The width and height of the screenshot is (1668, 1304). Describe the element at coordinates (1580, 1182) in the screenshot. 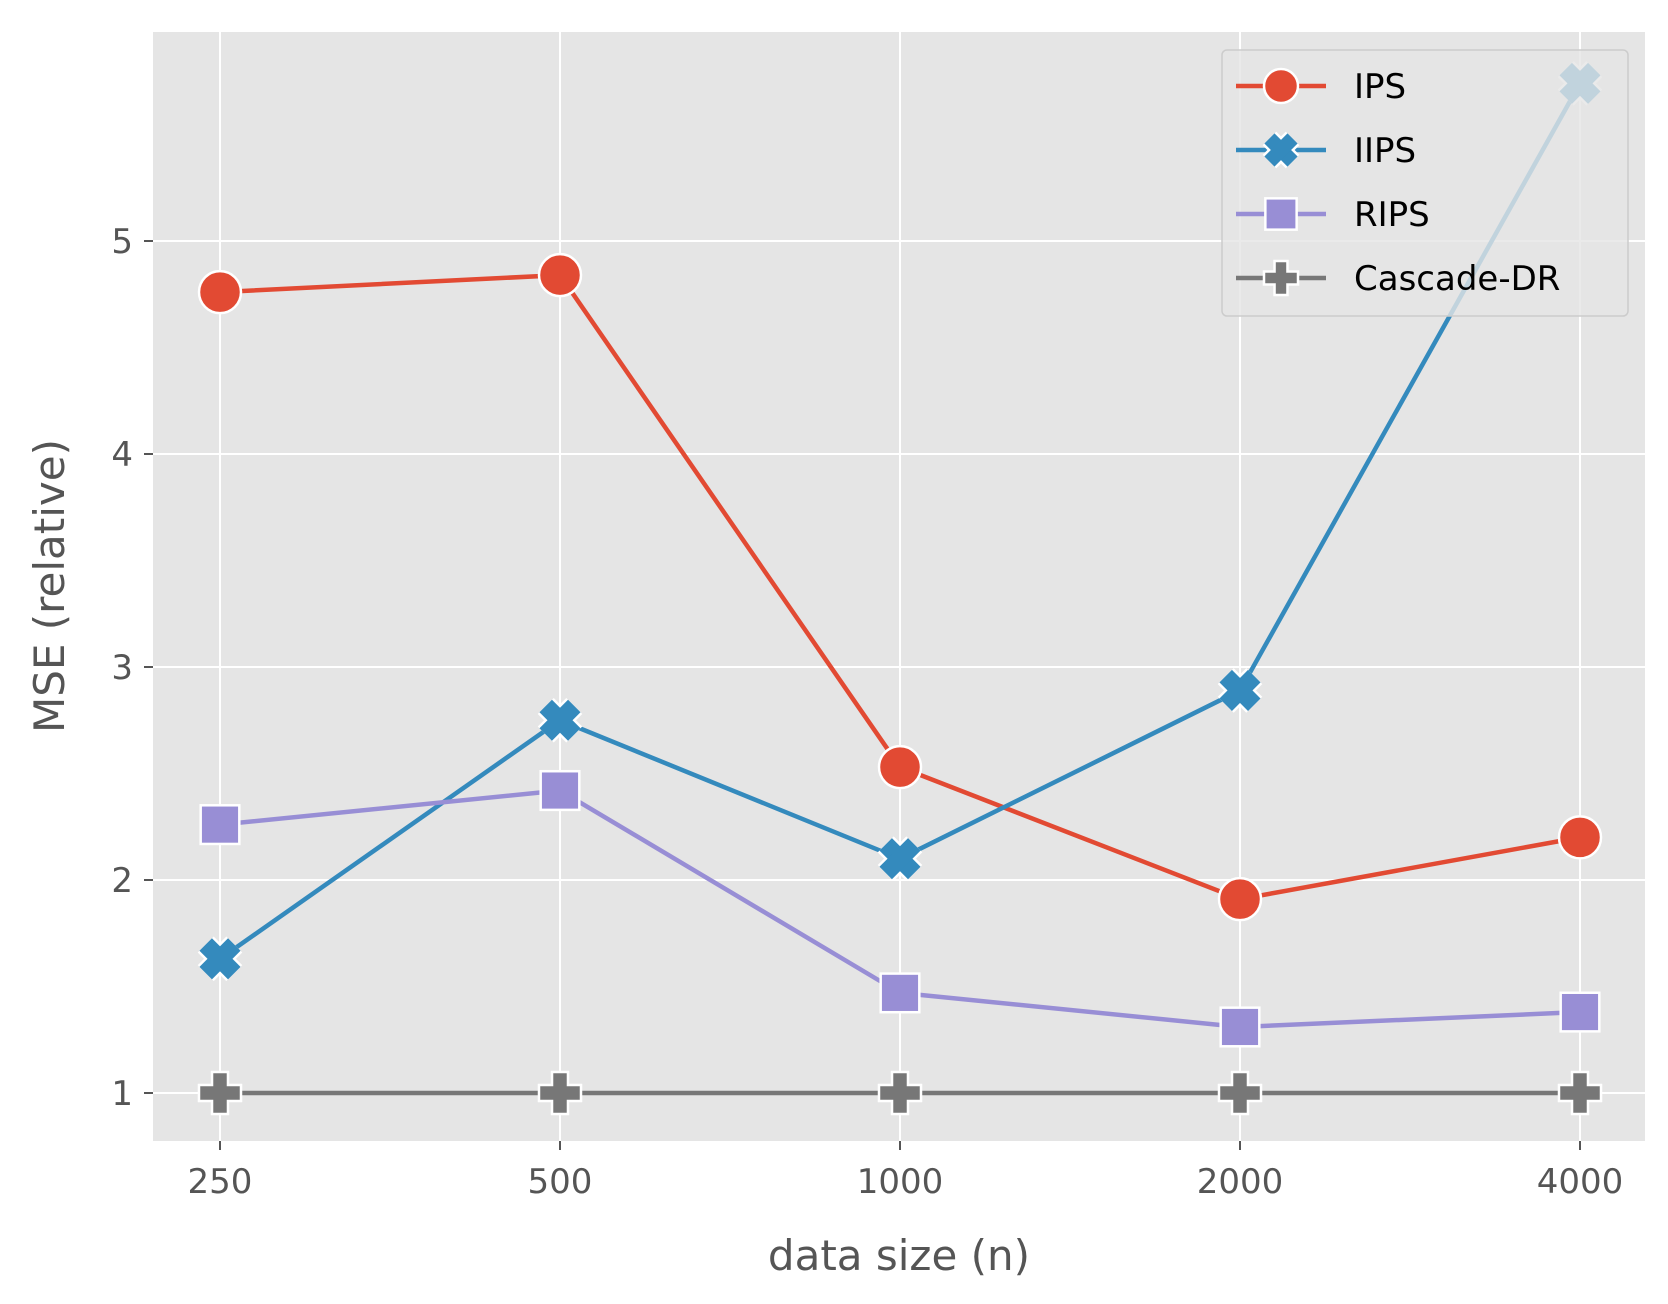

I see `x-tick-label: 4000` at that location.